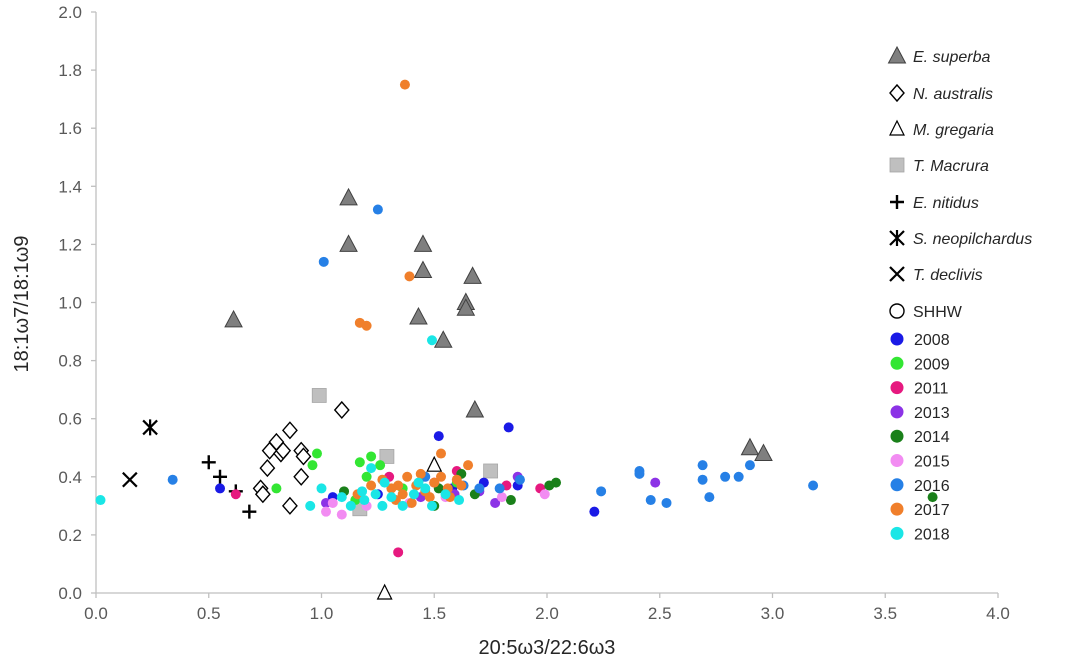  What do you see at coordinates (960, 239) in the screenshot?
I see `legend-item: S. neopilchardus` at bounding box center [960, 239].